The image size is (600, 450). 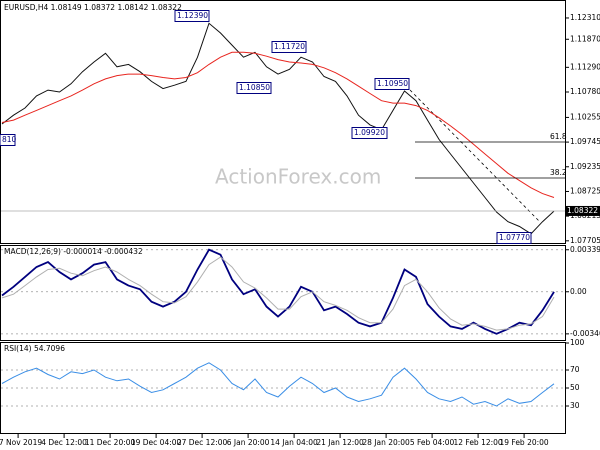 I want to click on x-tick-label: 27 Nov 2019, so click(x=21, y=442).